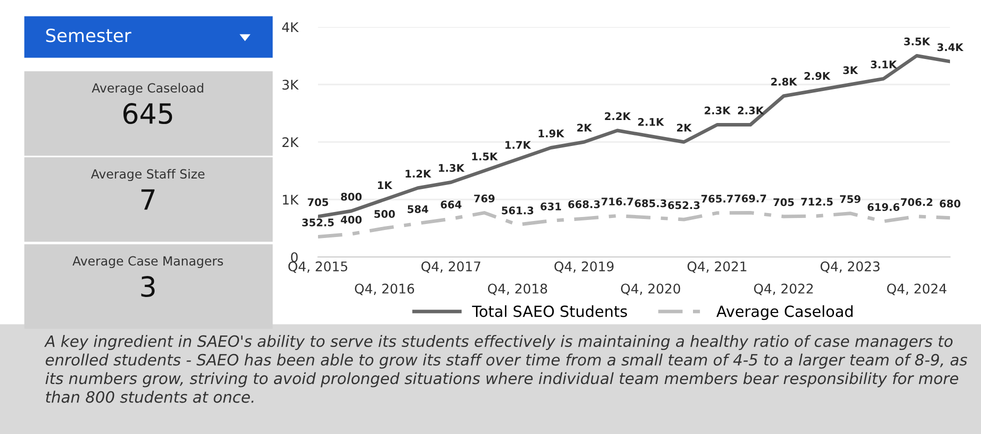 The image size is (981, 434). What do you see at coordinates (485, 156) in the screenshot?
I see `data-label: 1.5K` at bounding box center [485, 156].